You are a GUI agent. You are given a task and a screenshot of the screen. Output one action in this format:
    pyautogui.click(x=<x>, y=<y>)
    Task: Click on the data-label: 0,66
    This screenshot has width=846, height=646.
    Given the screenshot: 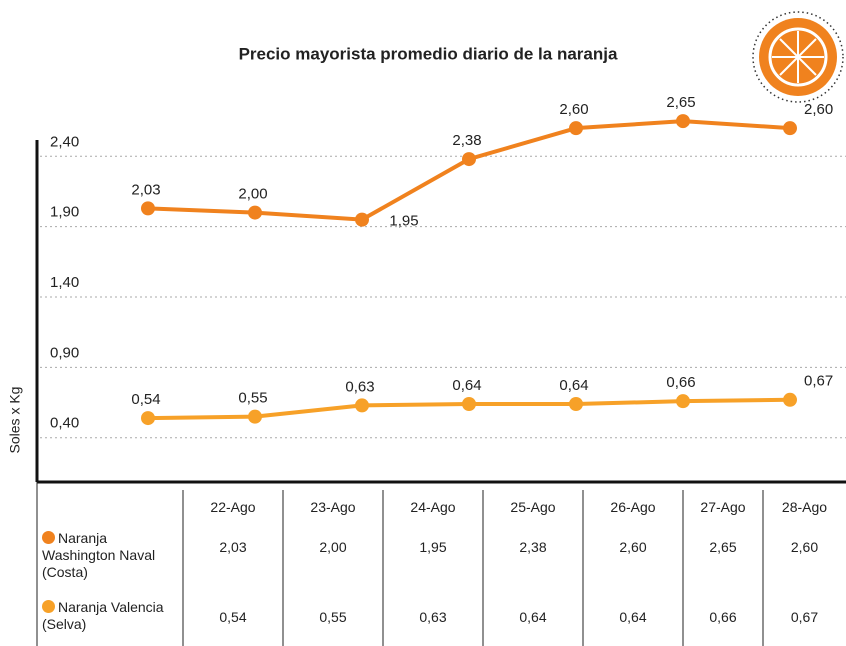 What is the action you would take?
    pyautogui.click(x=680, y=382)
    